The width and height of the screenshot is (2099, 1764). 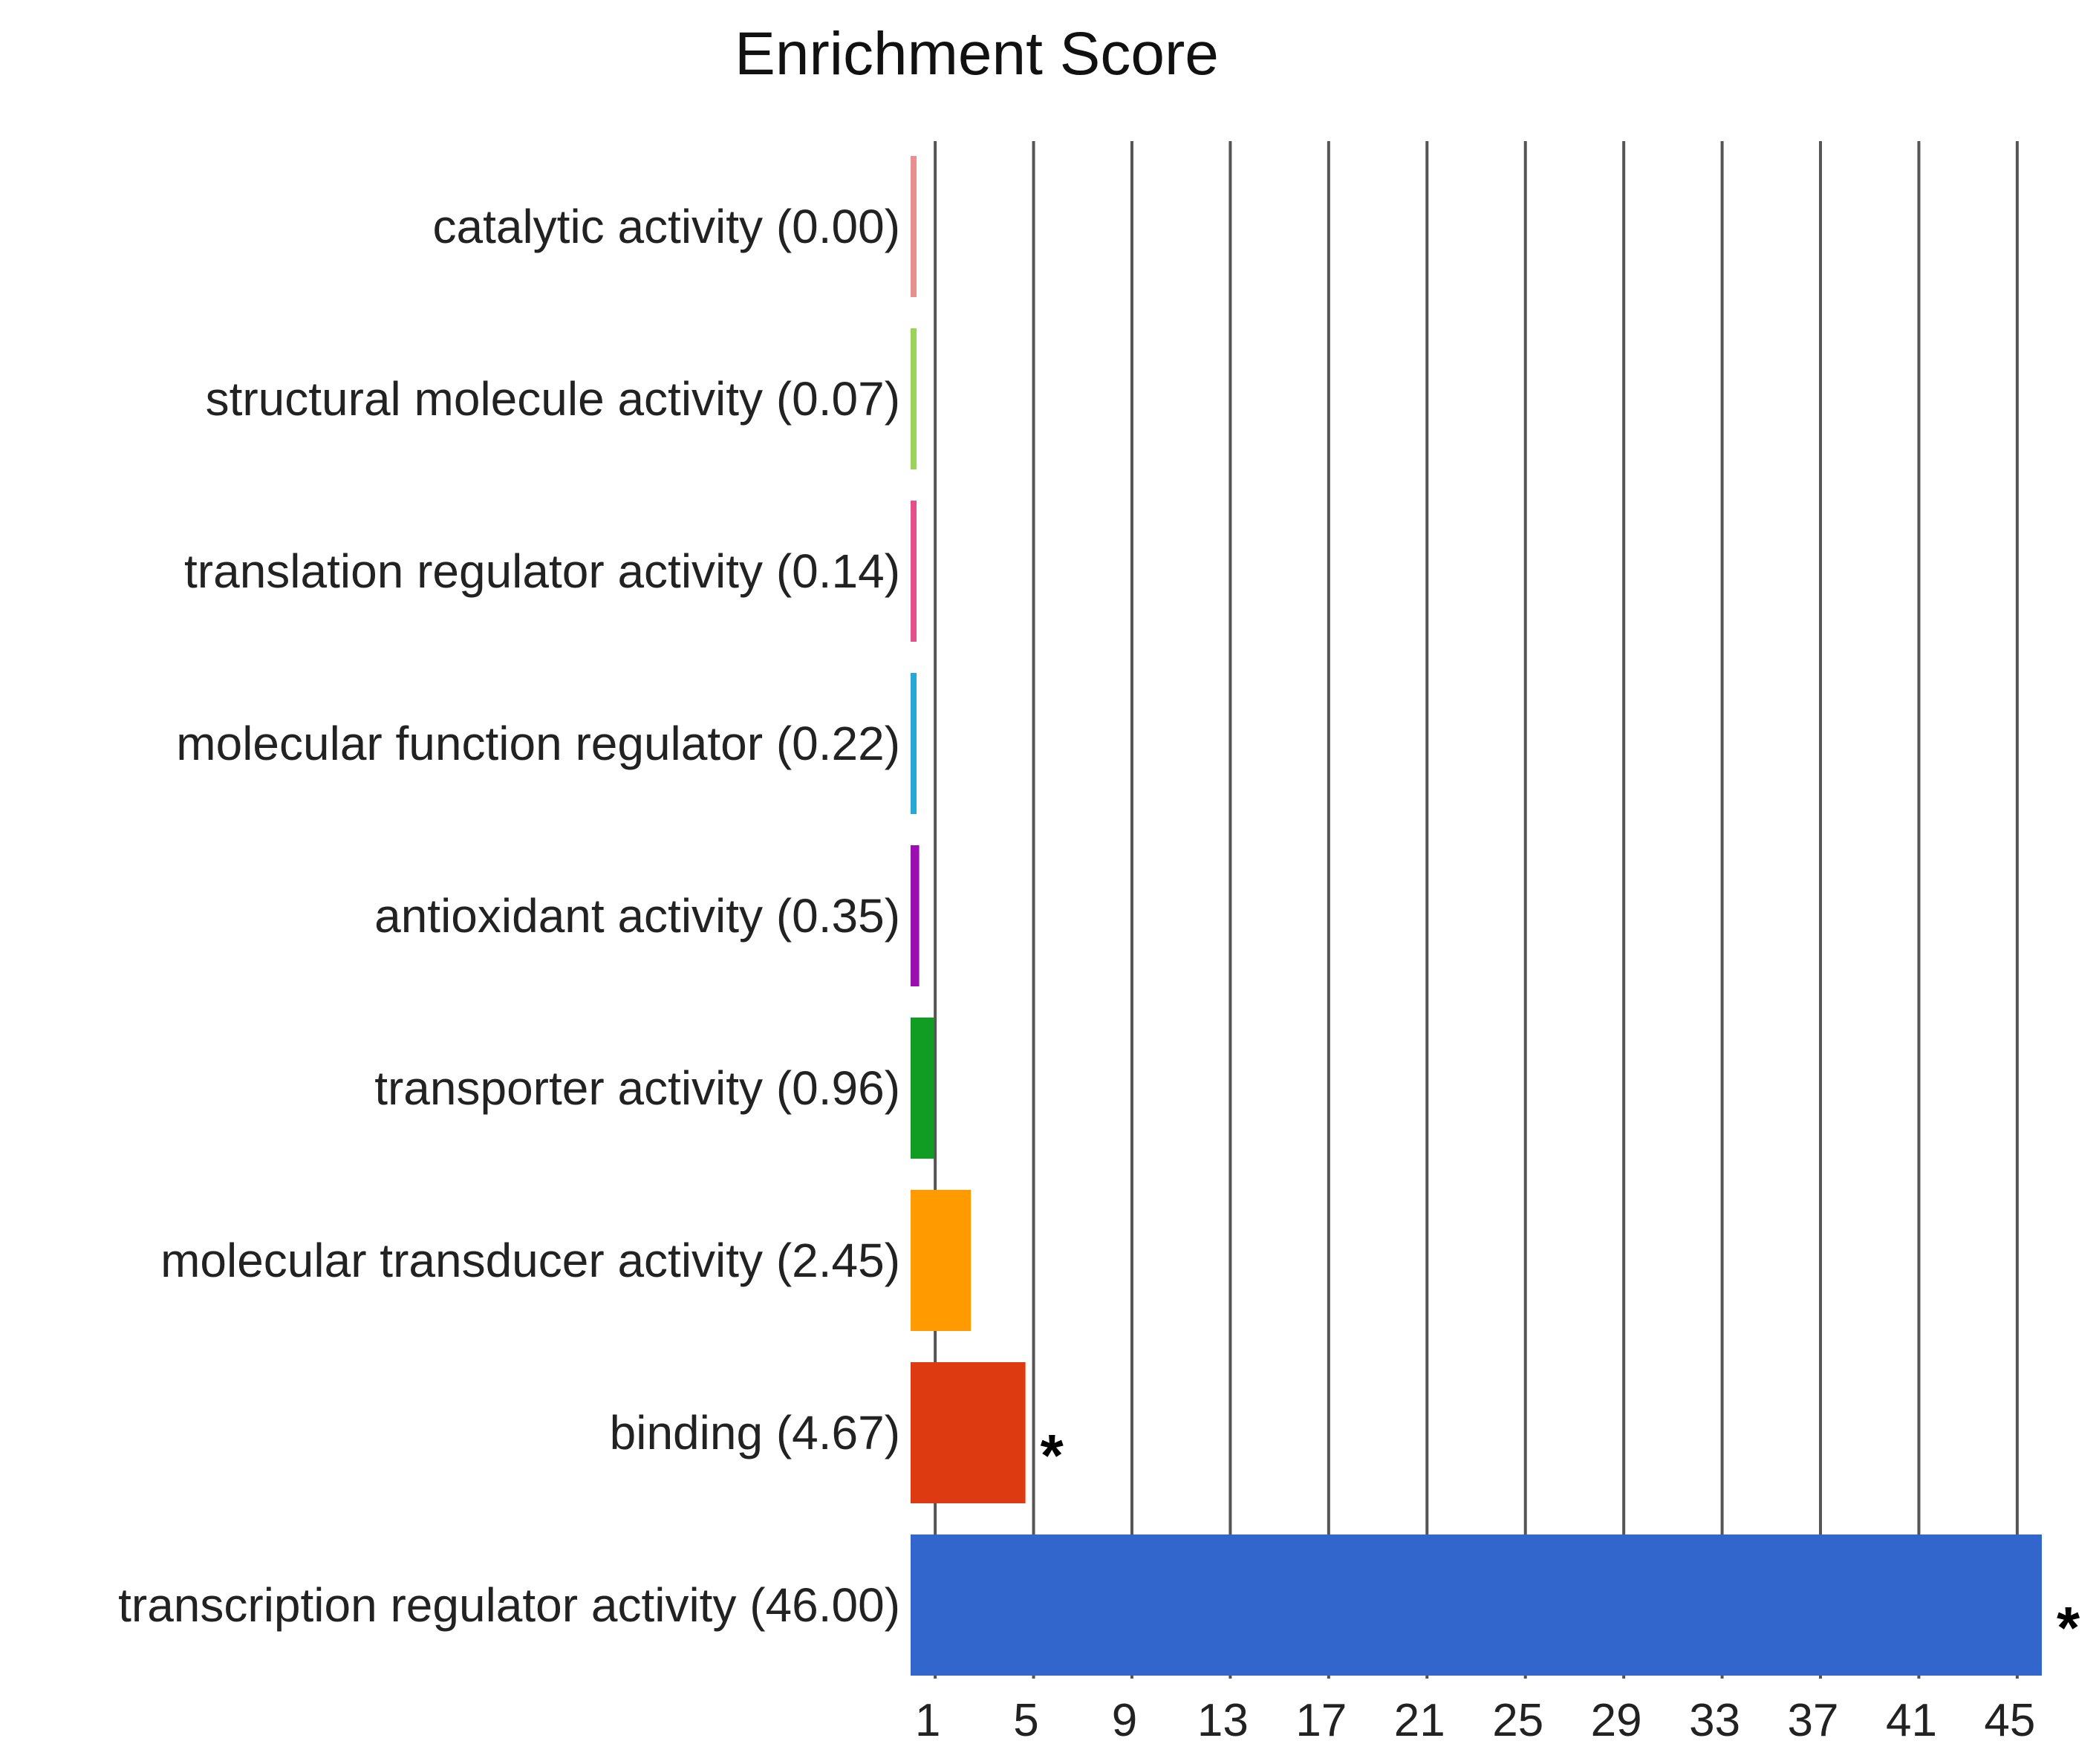 What do you see at coordinates (1419, 1721) in the screenshot?
I see `x-tick-label-21: 21` at bounding box center [1419, 1721].